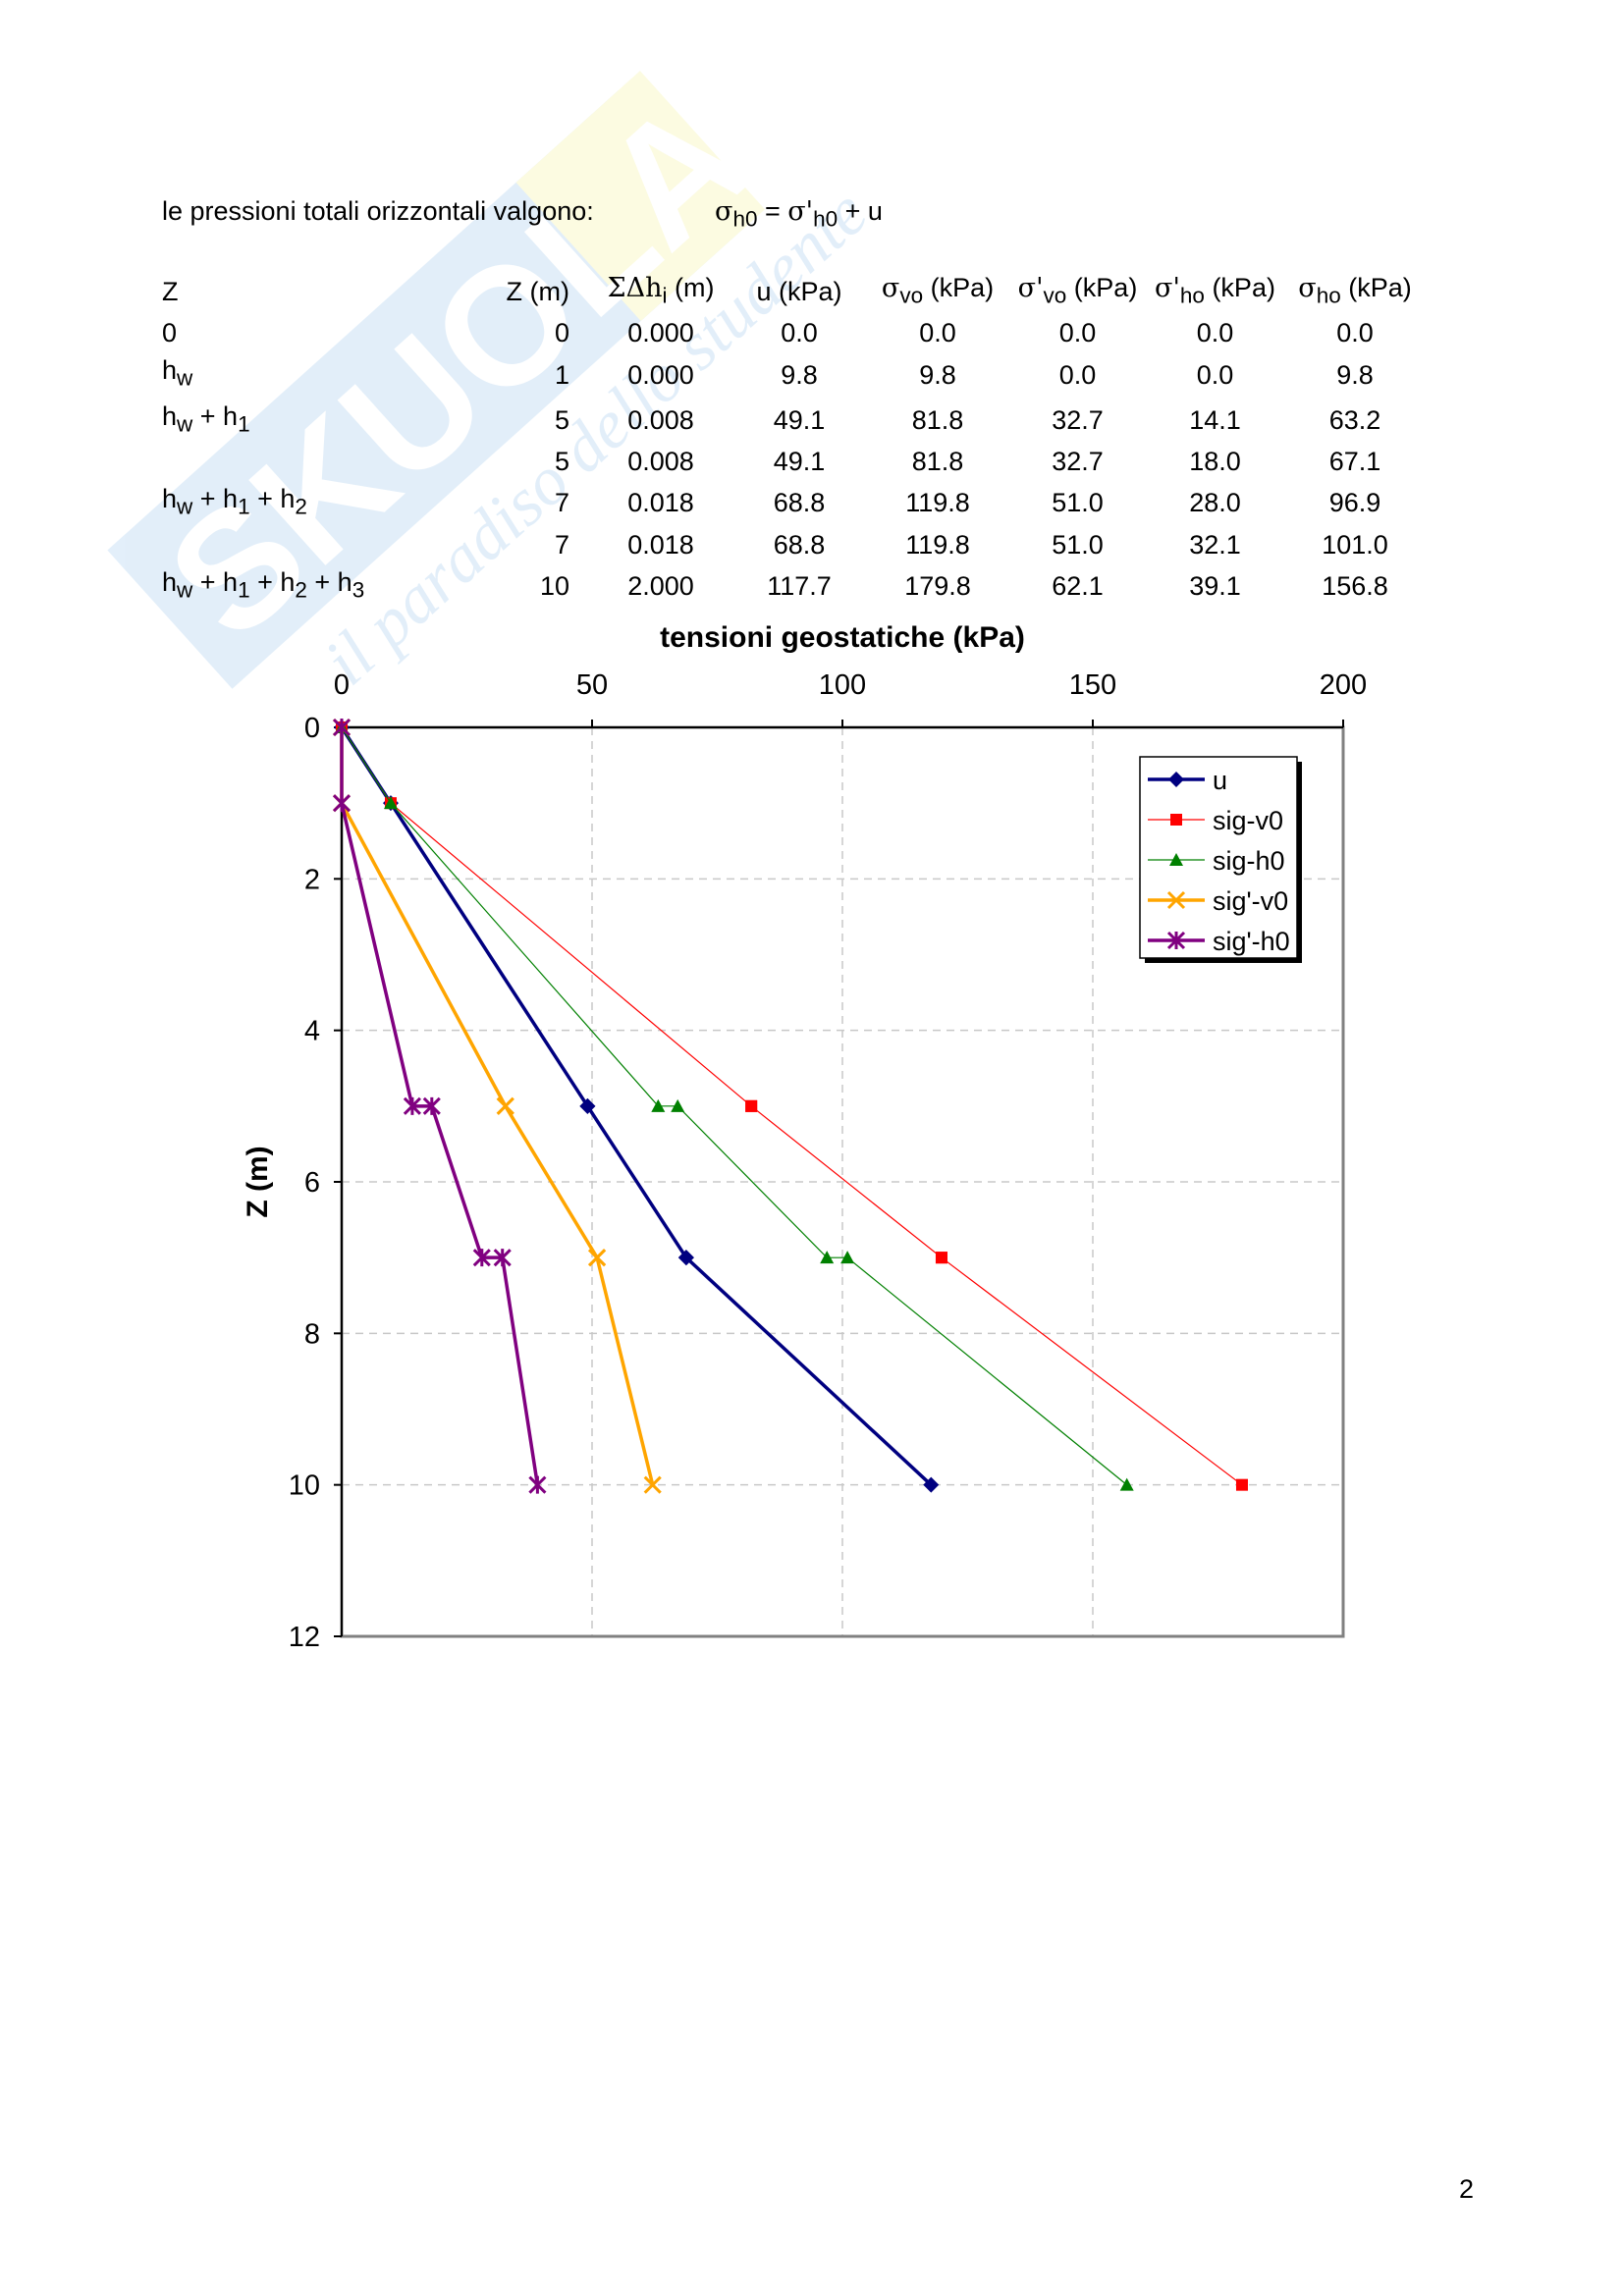 The height and width of the screenshot is (2296, 1623). I want to click on column-header: Z (m), so click(538, 292).